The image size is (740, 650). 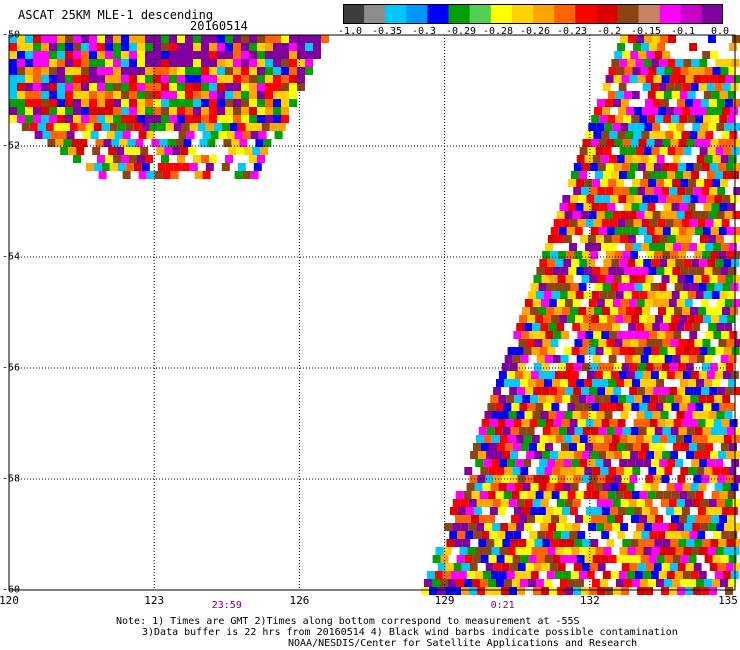 What do you see at coordinates (424, 31) in the screenshot?
I see `colorbar-tick-label: -0.3` at bounding box center [424, 31].